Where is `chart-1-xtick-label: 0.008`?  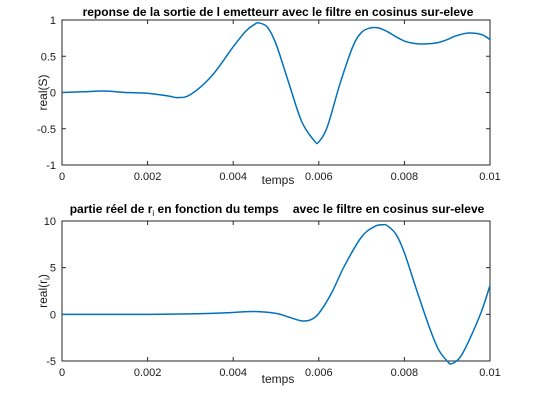
chart-1-xtick-label: 0.008 is located at coordinates (405, 177).